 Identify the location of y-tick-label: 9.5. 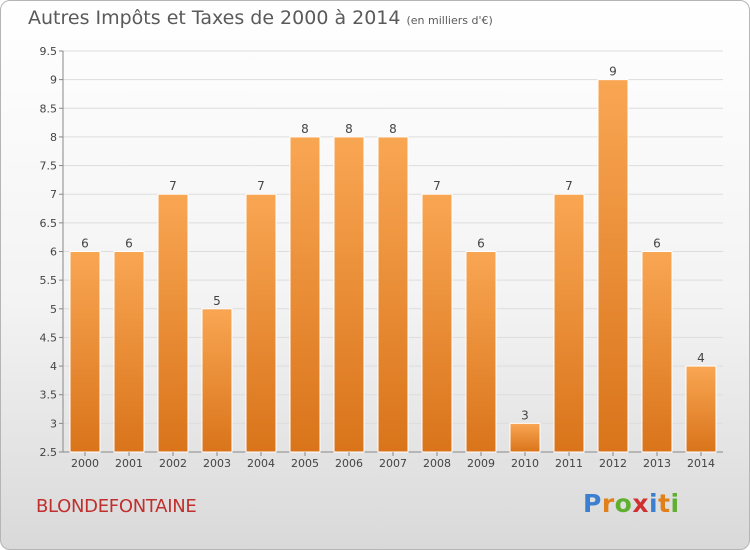
(49, 51).